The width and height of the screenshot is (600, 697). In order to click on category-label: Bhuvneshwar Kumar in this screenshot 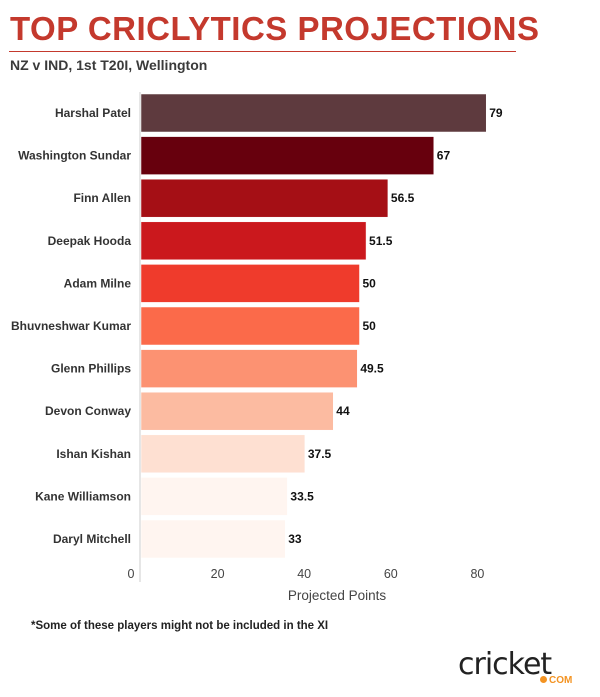, I will do `click(71, 326)`.